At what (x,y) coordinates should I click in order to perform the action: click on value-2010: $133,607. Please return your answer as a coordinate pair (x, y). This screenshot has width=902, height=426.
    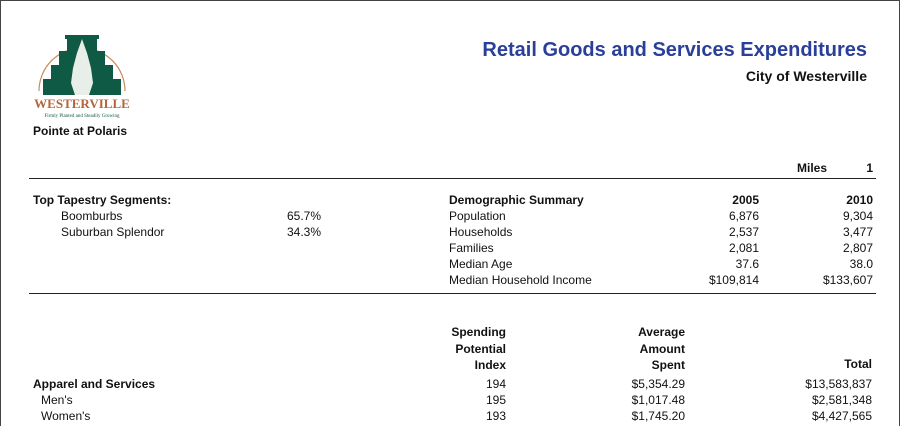
    Looking at the image, I should click on (847, 280).